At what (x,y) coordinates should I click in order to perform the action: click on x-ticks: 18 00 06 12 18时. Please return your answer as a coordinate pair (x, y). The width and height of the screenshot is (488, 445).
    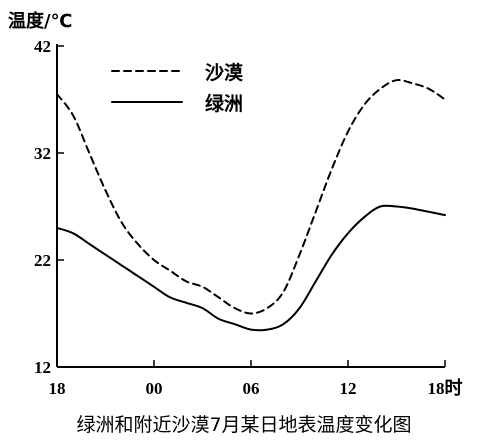
    Looking at the image, I should click on (256, 379).